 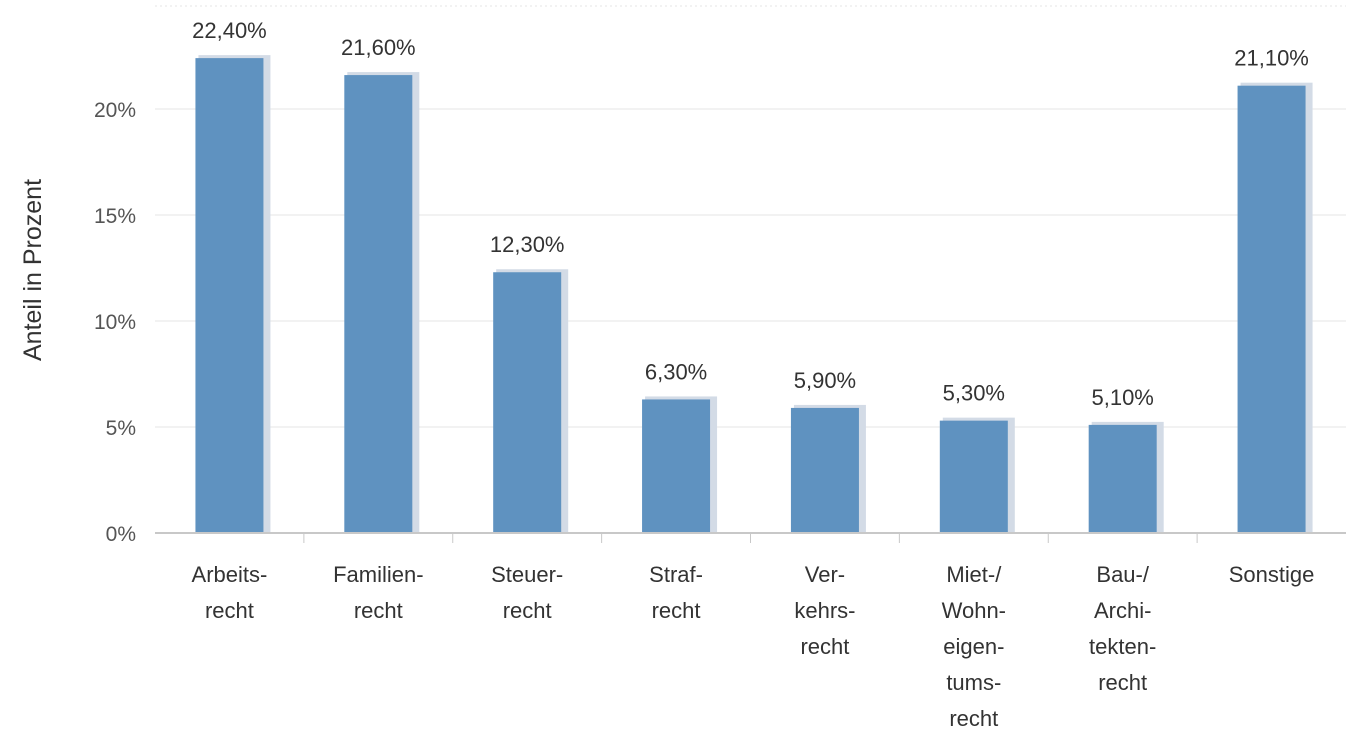 What do you see at coordinates (115, 110) in the screenshot?
I see `y-tick-label: 20%` at bounding box center [115, 110].